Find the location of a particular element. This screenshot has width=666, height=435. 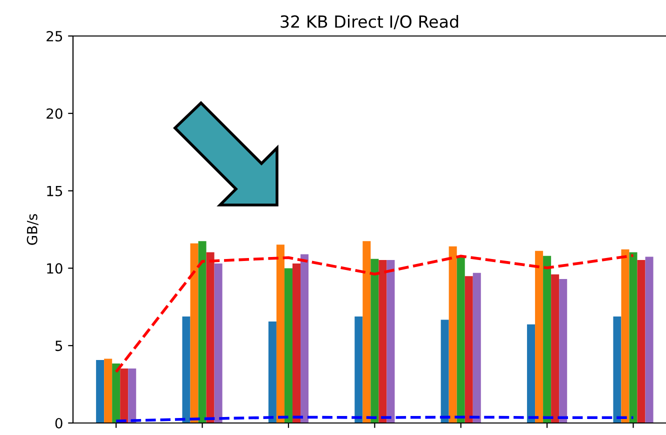

y-tick-label: 5 is located at coordinates (59, 346).